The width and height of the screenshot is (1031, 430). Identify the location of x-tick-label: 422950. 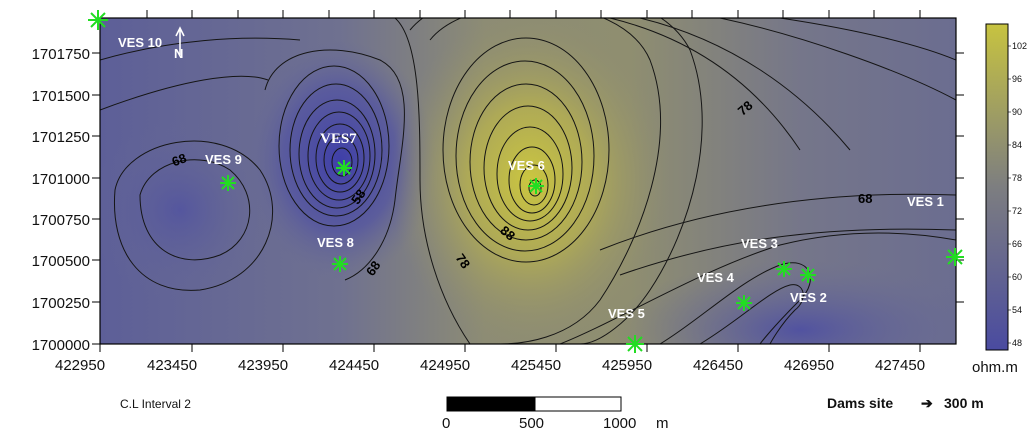
(80, 365).